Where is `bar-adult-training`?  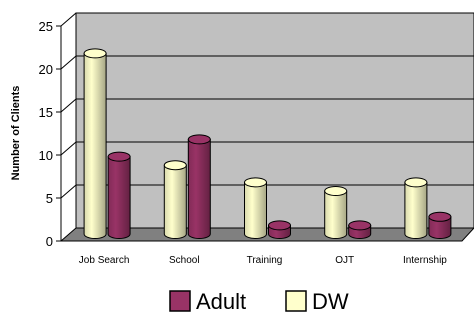
bar-adult-training is located at coordinates (279, 229).